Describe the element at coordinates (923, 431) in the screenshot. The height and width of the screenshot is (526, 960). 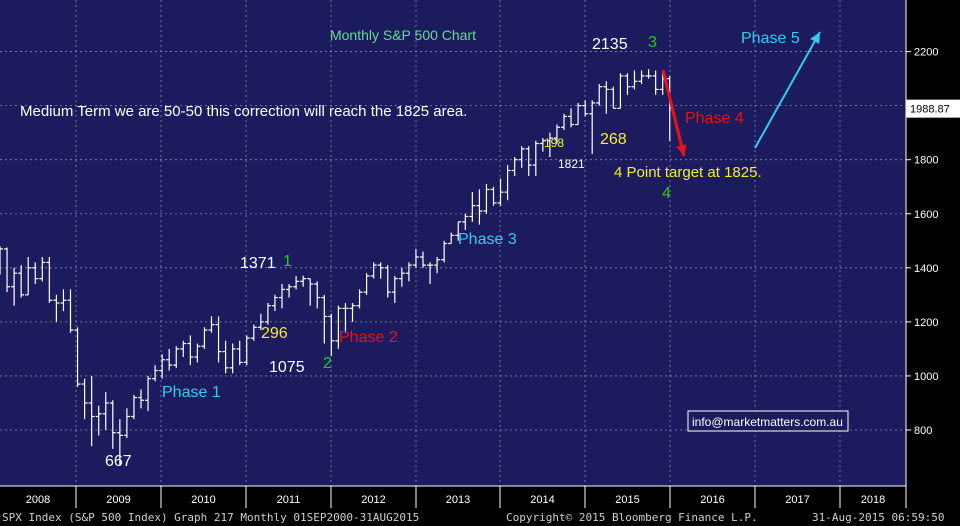
I see `y-tick-label: 800` at that location.